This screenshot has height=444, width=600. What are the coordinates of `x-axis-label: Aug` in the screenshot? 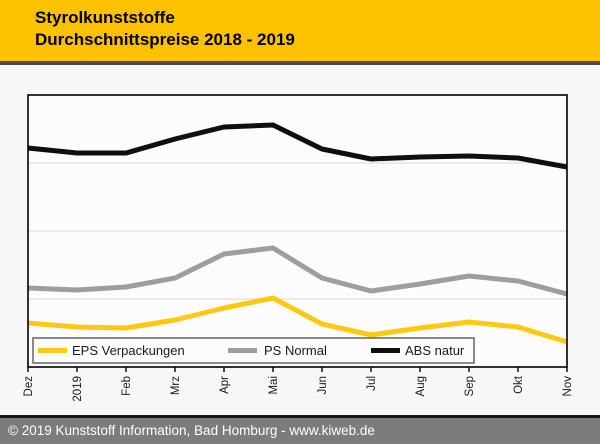 It's located at (421, 386).